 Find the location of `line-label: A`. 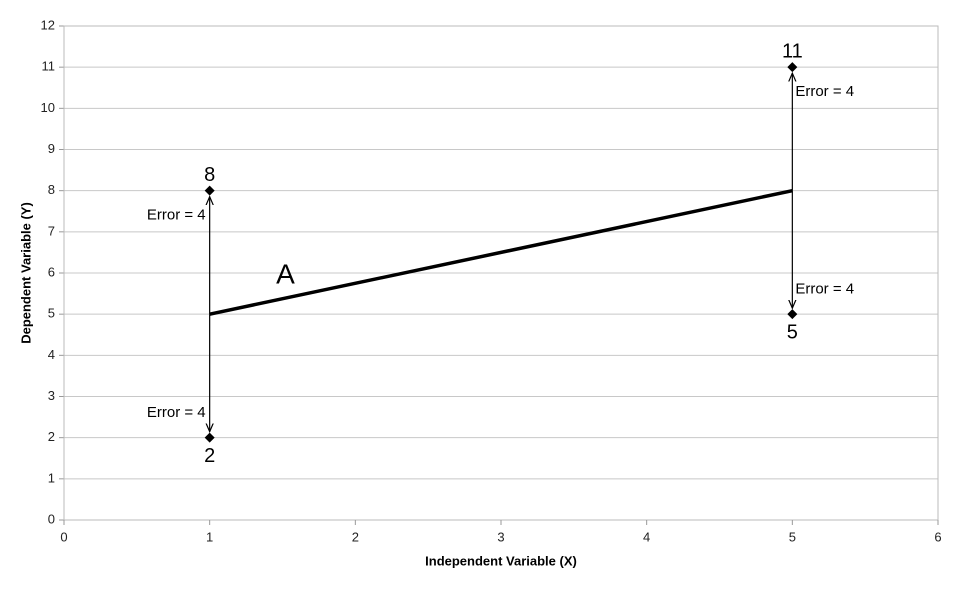

line-label: A is located at coordinates (285, 274).